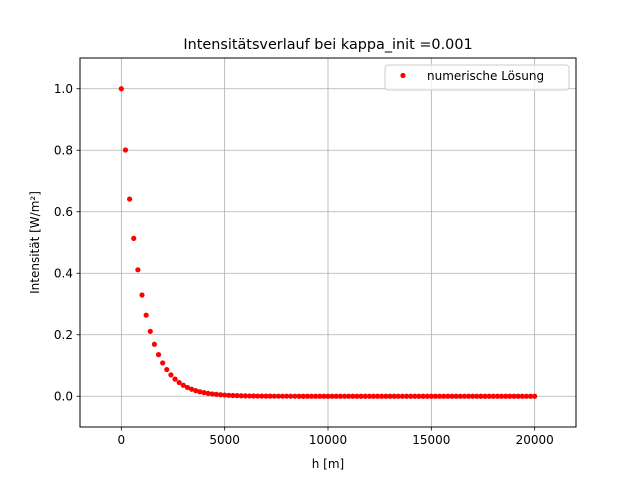 Image resolution: width=640 pixels, height=480 pixels. What do you see at coordinates (431, 440) in the screenshot?
I see `x-tick-label: 15000` at bounding box center [431, 440].